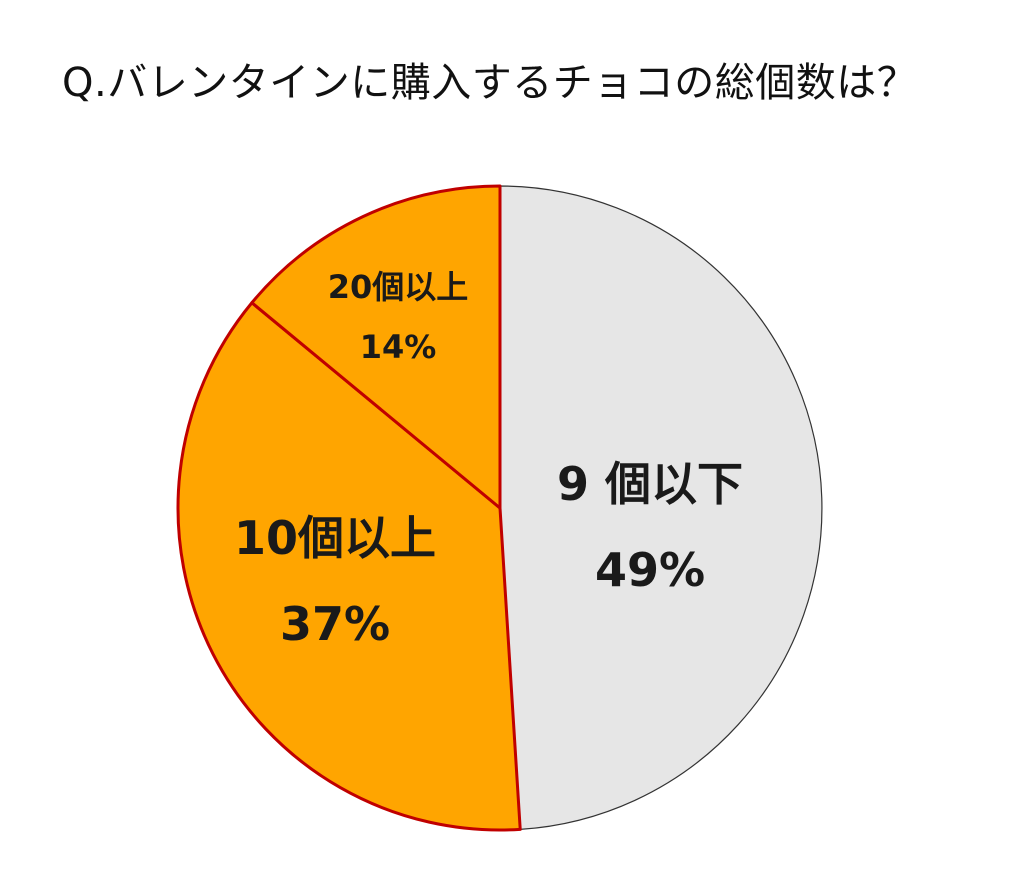  Describe the element at coordinates (335, 538) in the screenshot. I see `slice-label-2: 10個以上` at that location.